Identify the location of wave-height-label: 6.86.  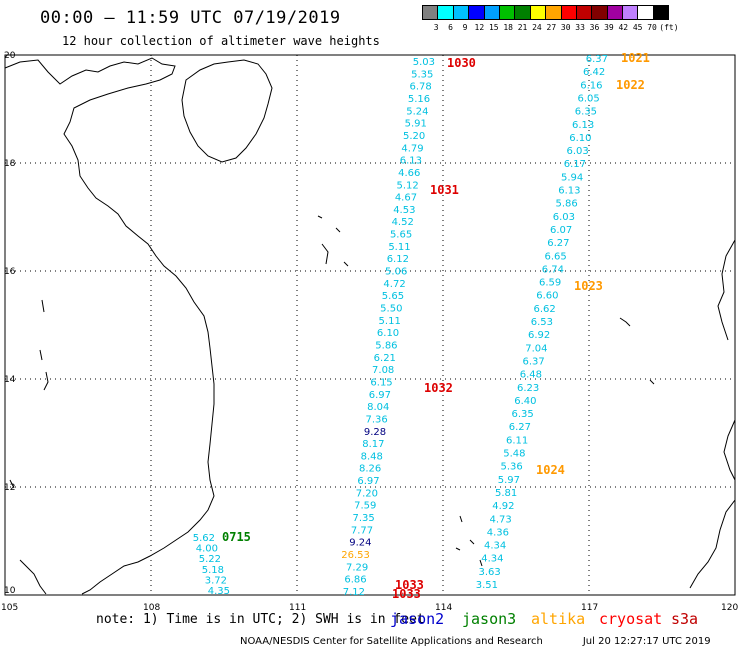
(355, 580).